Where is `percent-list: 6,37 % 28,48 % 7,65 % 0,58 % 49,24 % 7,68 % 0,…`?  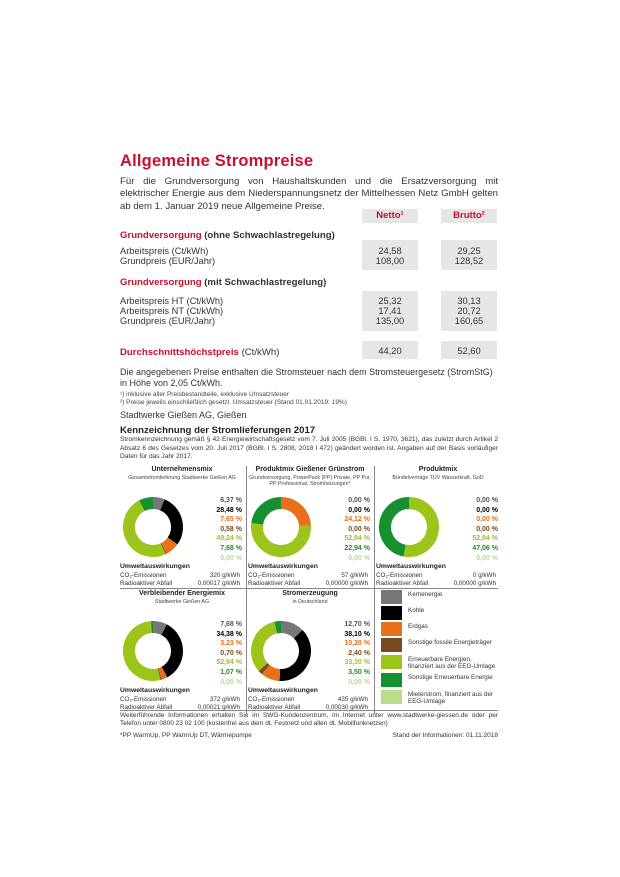
percent-list: 6,37 % 28,48 % 7,65 % 0,58 % 49,24 % 7,68 % 0,… is located at coordinates (220, 529).